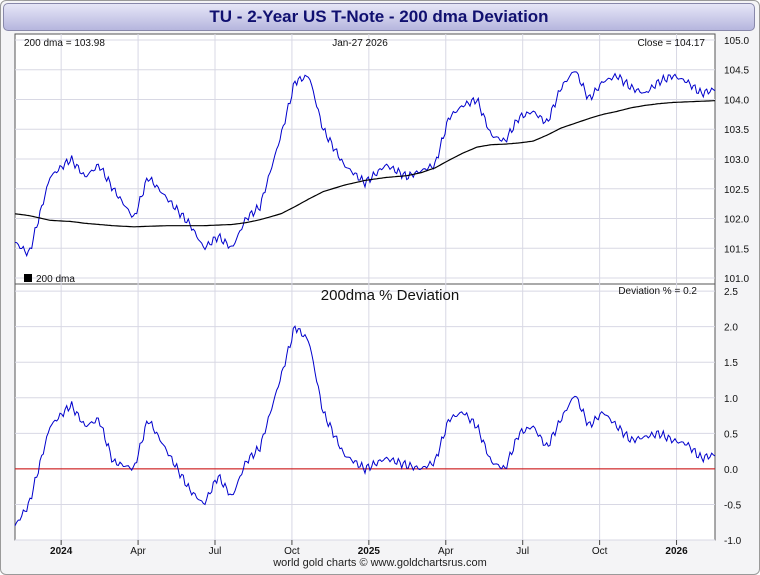  I want to click on x-tick-label: 2026, so click(676, 551).